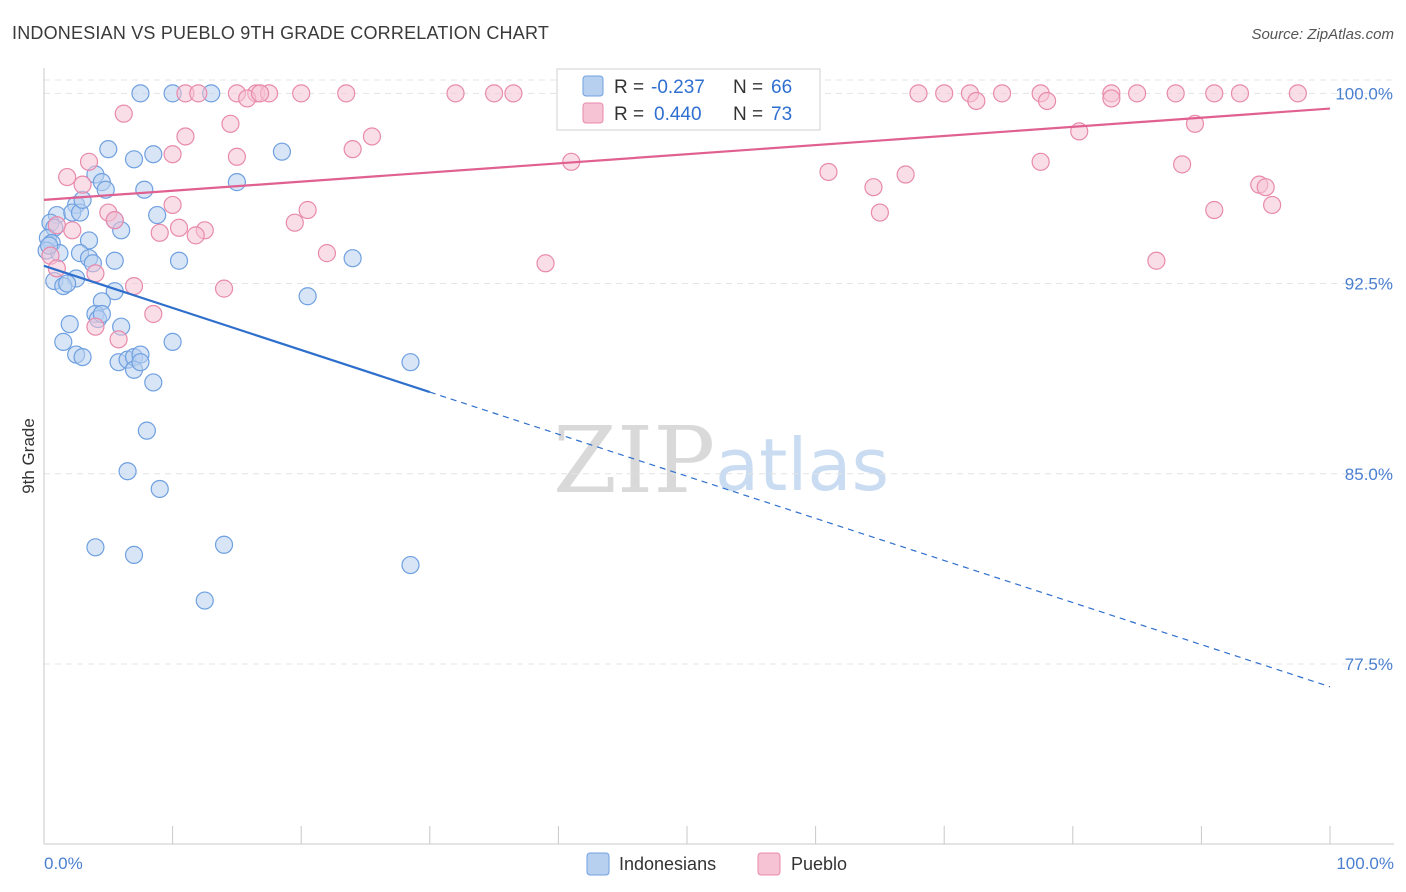  What do you see at coordinates (593, 113) in the screenshot?
I see `legend-swatch-pueblo` at bounding box center [593, 113].